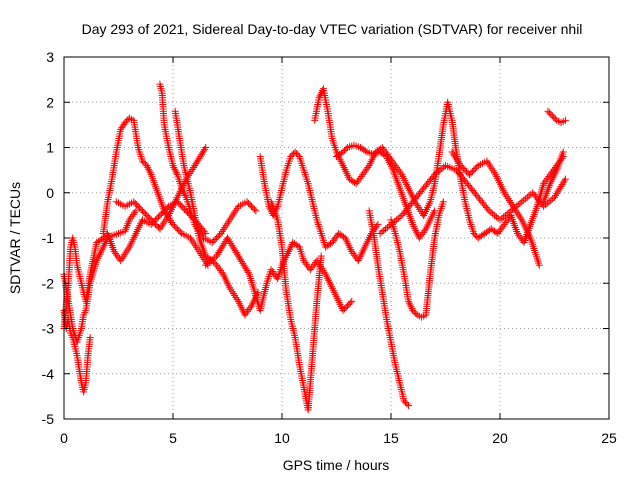  I want to click on y-tick-label: -2, so click(48, 283).